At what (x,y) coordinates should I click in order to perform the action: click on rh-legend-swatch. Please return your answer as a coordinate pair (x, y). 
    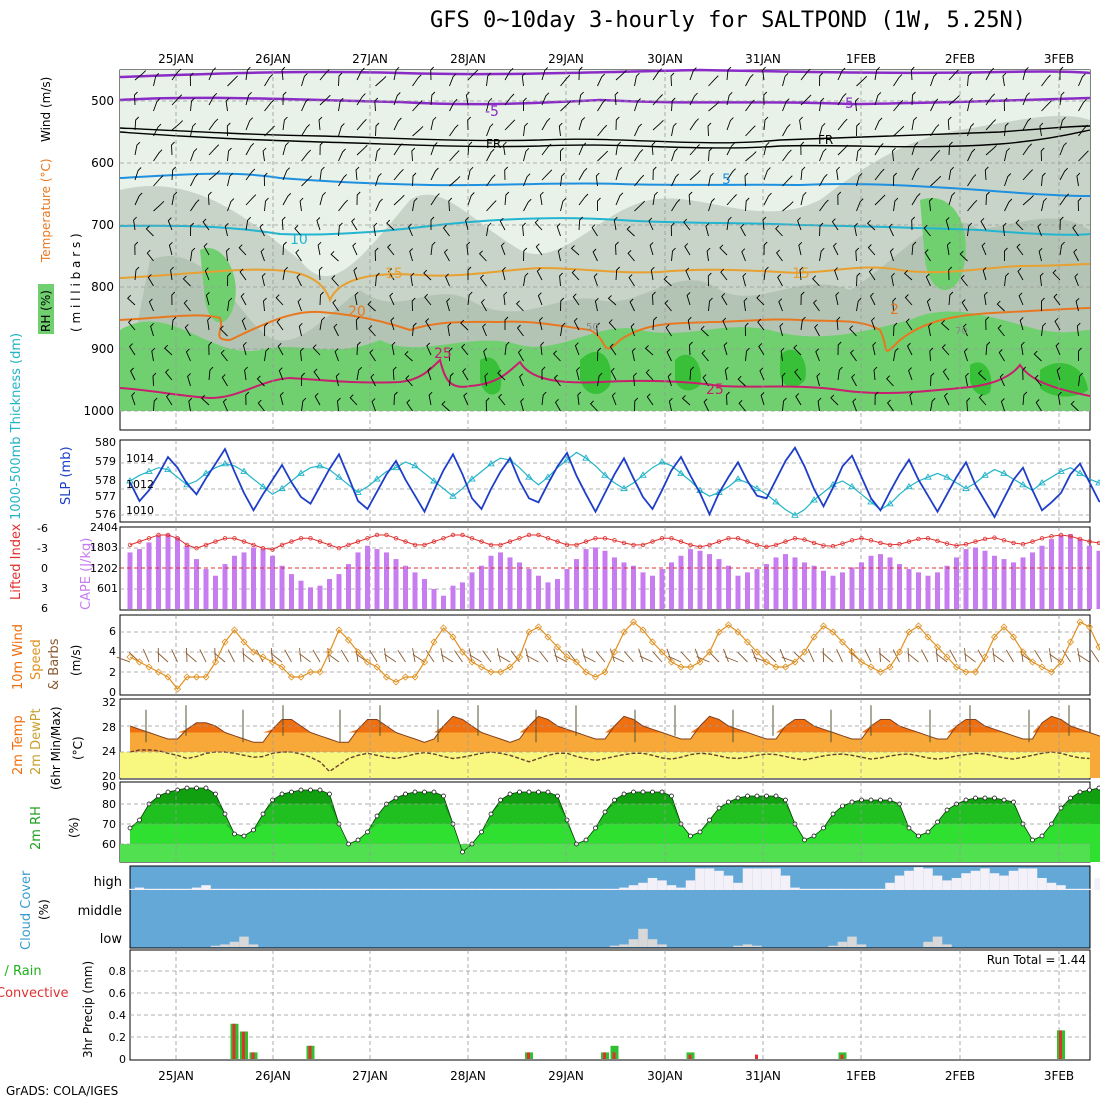
    Looking at the image, I should click on (46, 309).